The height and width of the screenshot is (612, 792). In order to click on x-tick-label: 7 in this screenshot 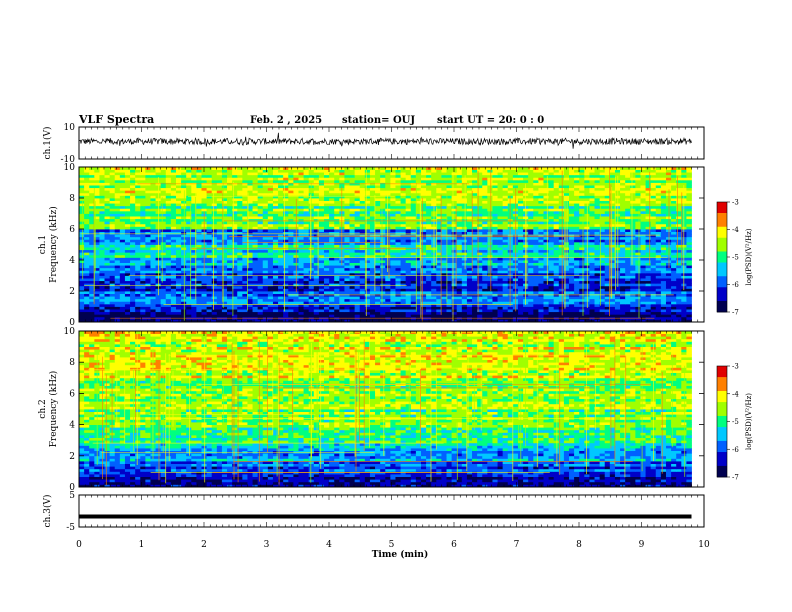, I will do `click(517, 545)`.